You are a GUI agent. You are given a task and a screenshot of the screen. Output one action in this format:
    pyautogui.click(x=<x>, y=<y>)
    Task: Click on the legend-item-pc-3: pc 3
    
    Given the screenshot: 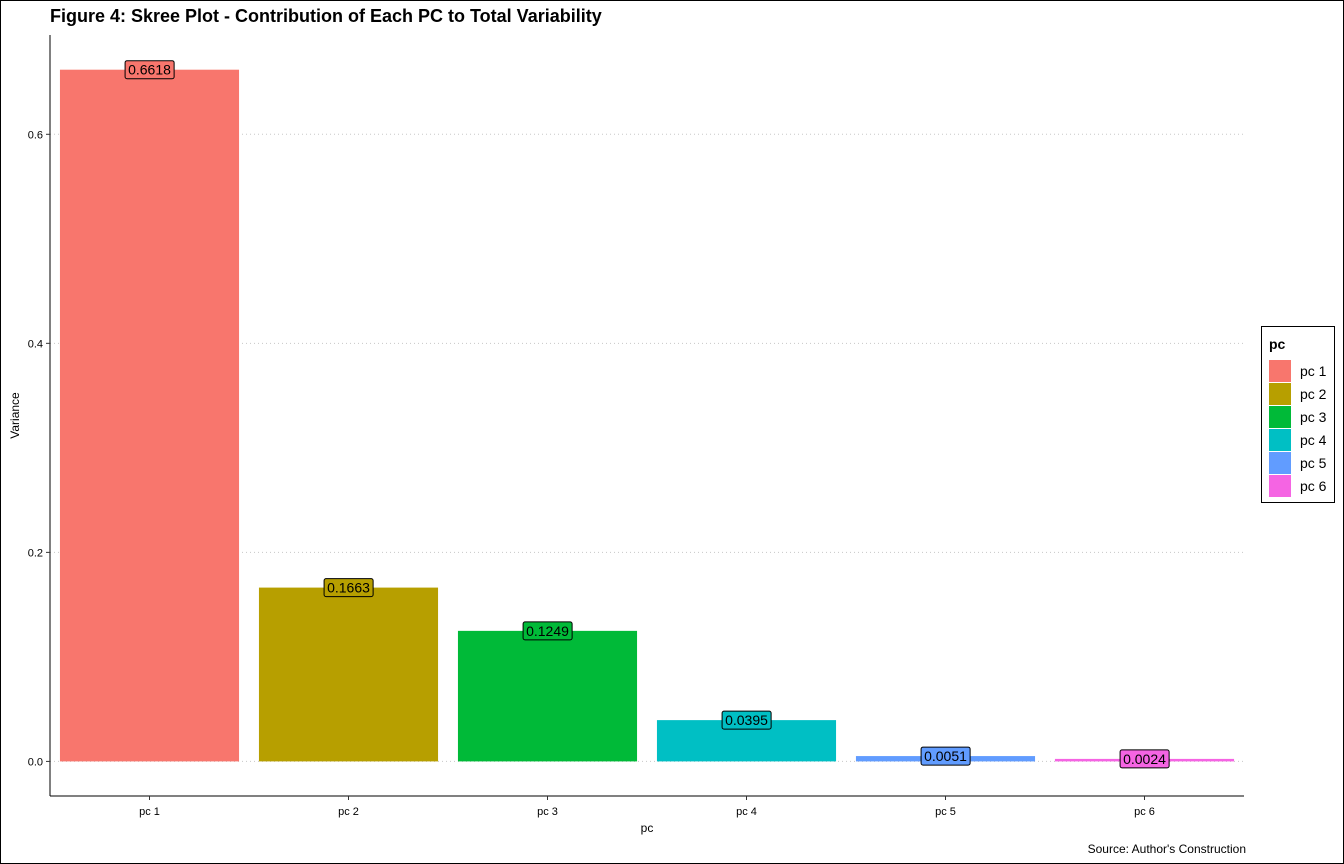 What is the action you would take?
    pyautogui.click(x=1302, y=417)
    